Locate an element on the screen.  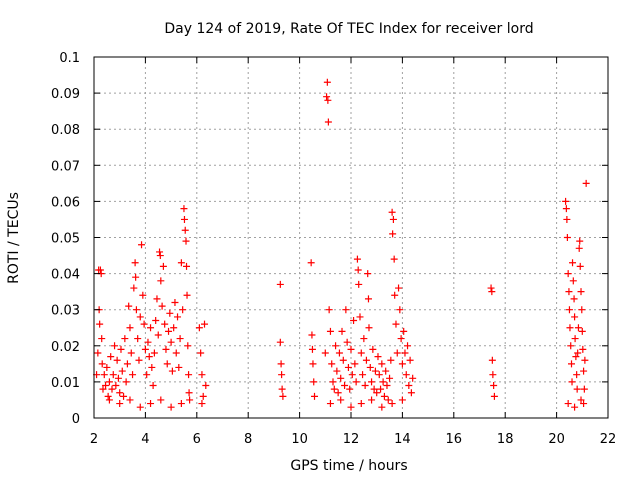
x-tick-label: 20 is located at coordinates (556, 439).